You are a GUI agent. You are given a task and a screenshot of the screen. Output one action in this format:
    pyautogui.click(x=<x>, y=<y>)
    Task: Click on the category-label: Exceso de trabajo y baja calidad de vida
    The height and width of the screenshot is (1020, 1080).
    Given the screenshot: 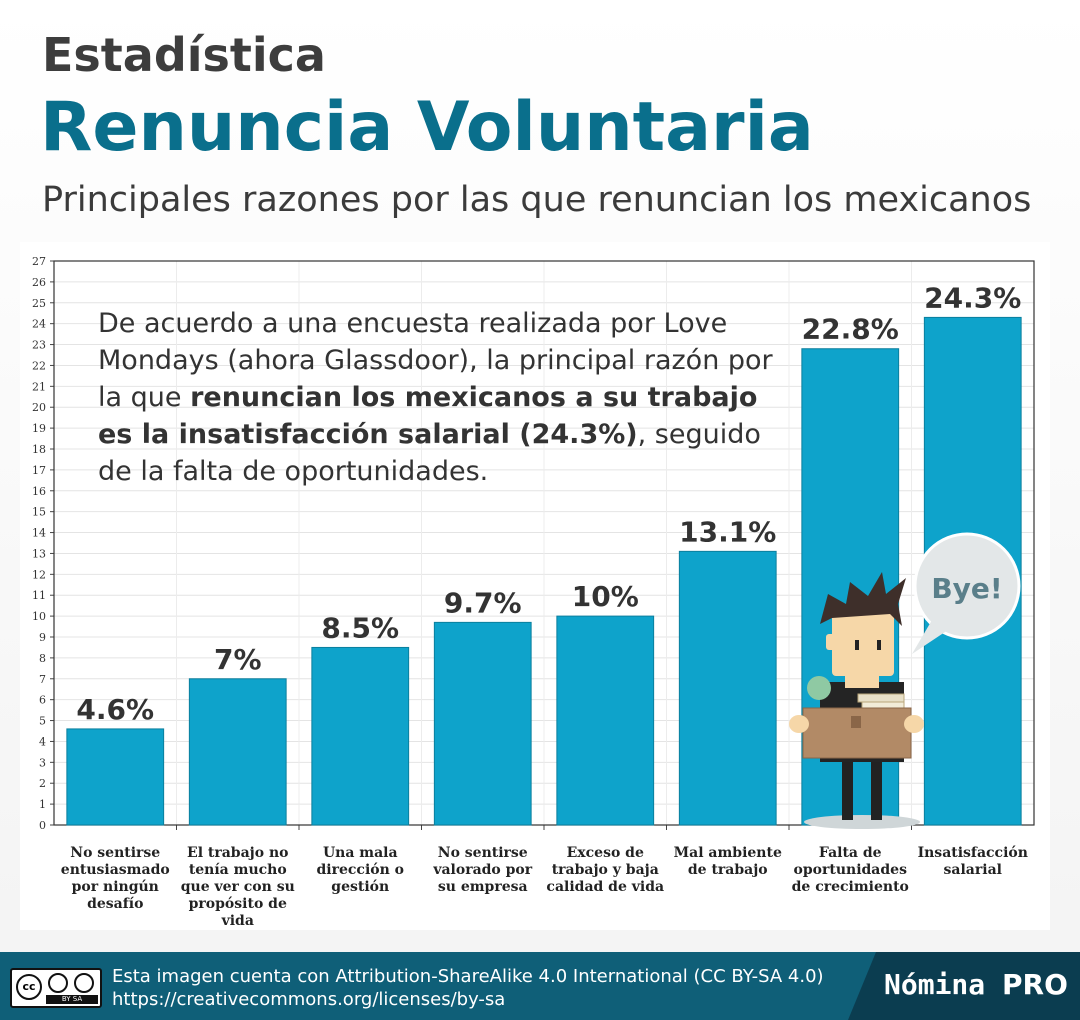 What is the action you would take?
    pyautogui.click(x=605, y=870)
    